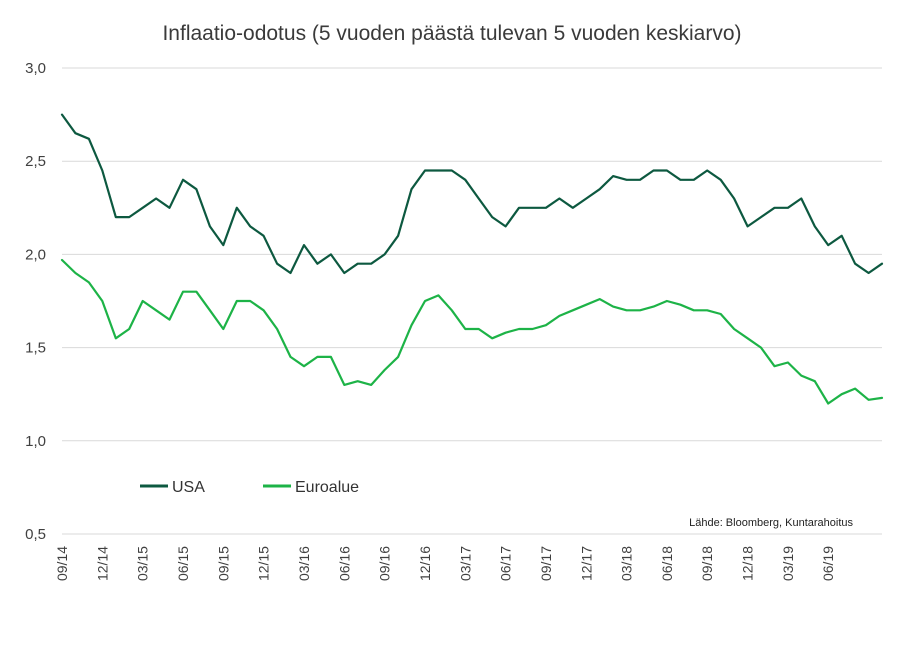  Describe the element at coordinates (188, 487) in the screenshot. I see `legend-label-usa: USA` at that location.